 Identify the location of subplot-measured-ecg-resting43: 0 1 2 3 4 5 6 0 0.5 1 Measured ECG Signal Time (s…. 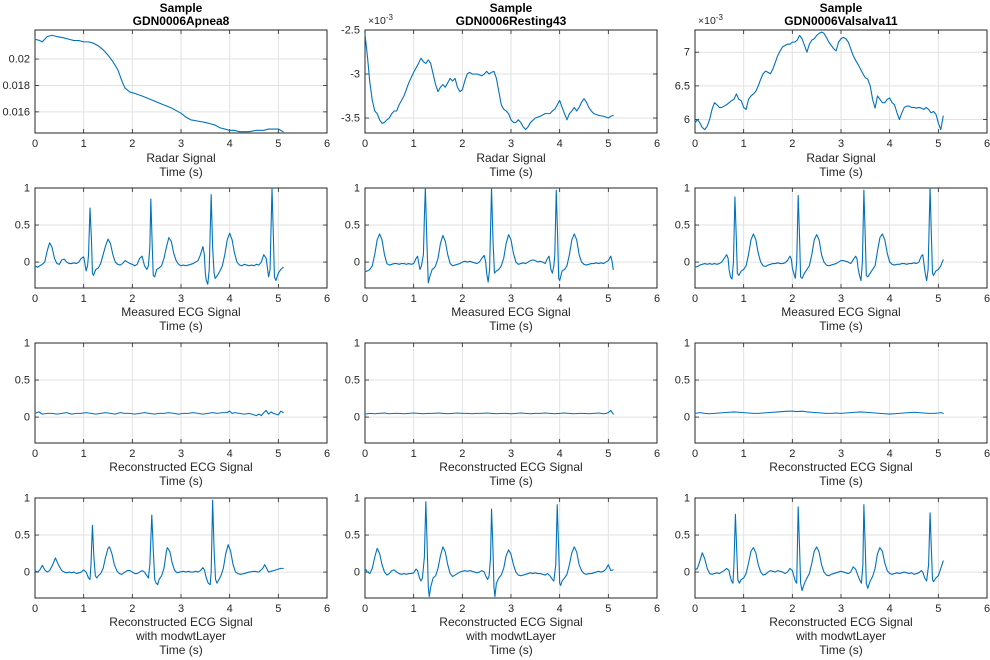
(495, 257).